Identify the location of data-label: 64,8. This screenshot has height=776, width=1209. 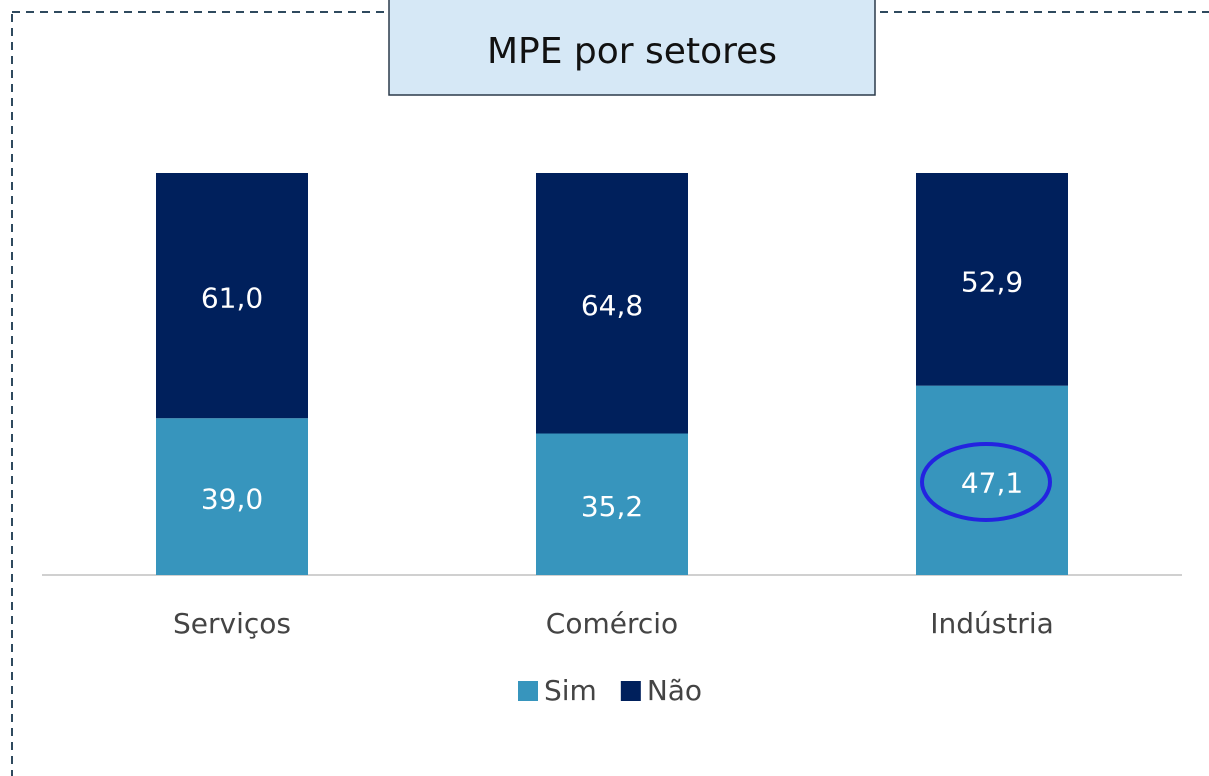
(612, 305).